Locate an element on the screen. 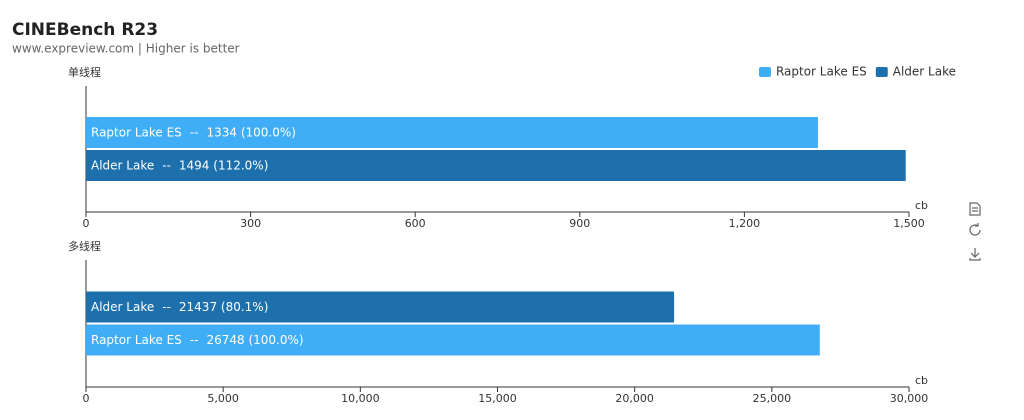 The height and width of the screenshot is (420, 1024). x-tick-label: 30,000 is located at coordinates (909, 398).